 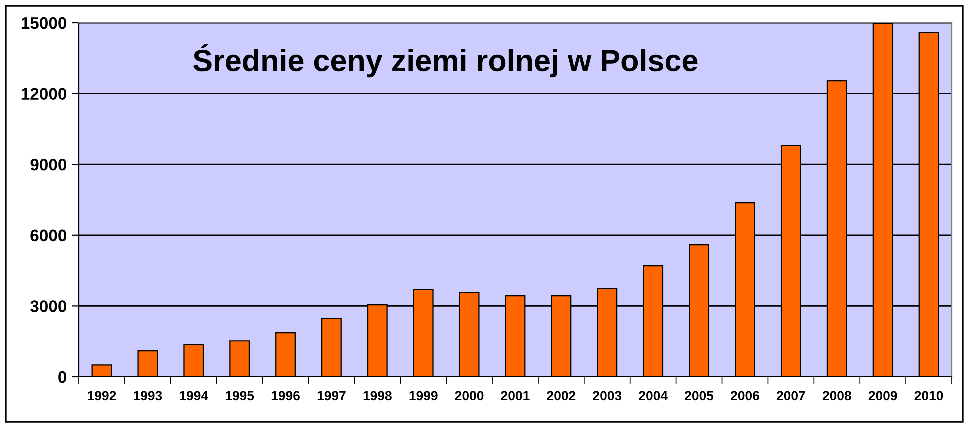 I want to click on x-tick-label: 1993, so click(x=148, y=396).